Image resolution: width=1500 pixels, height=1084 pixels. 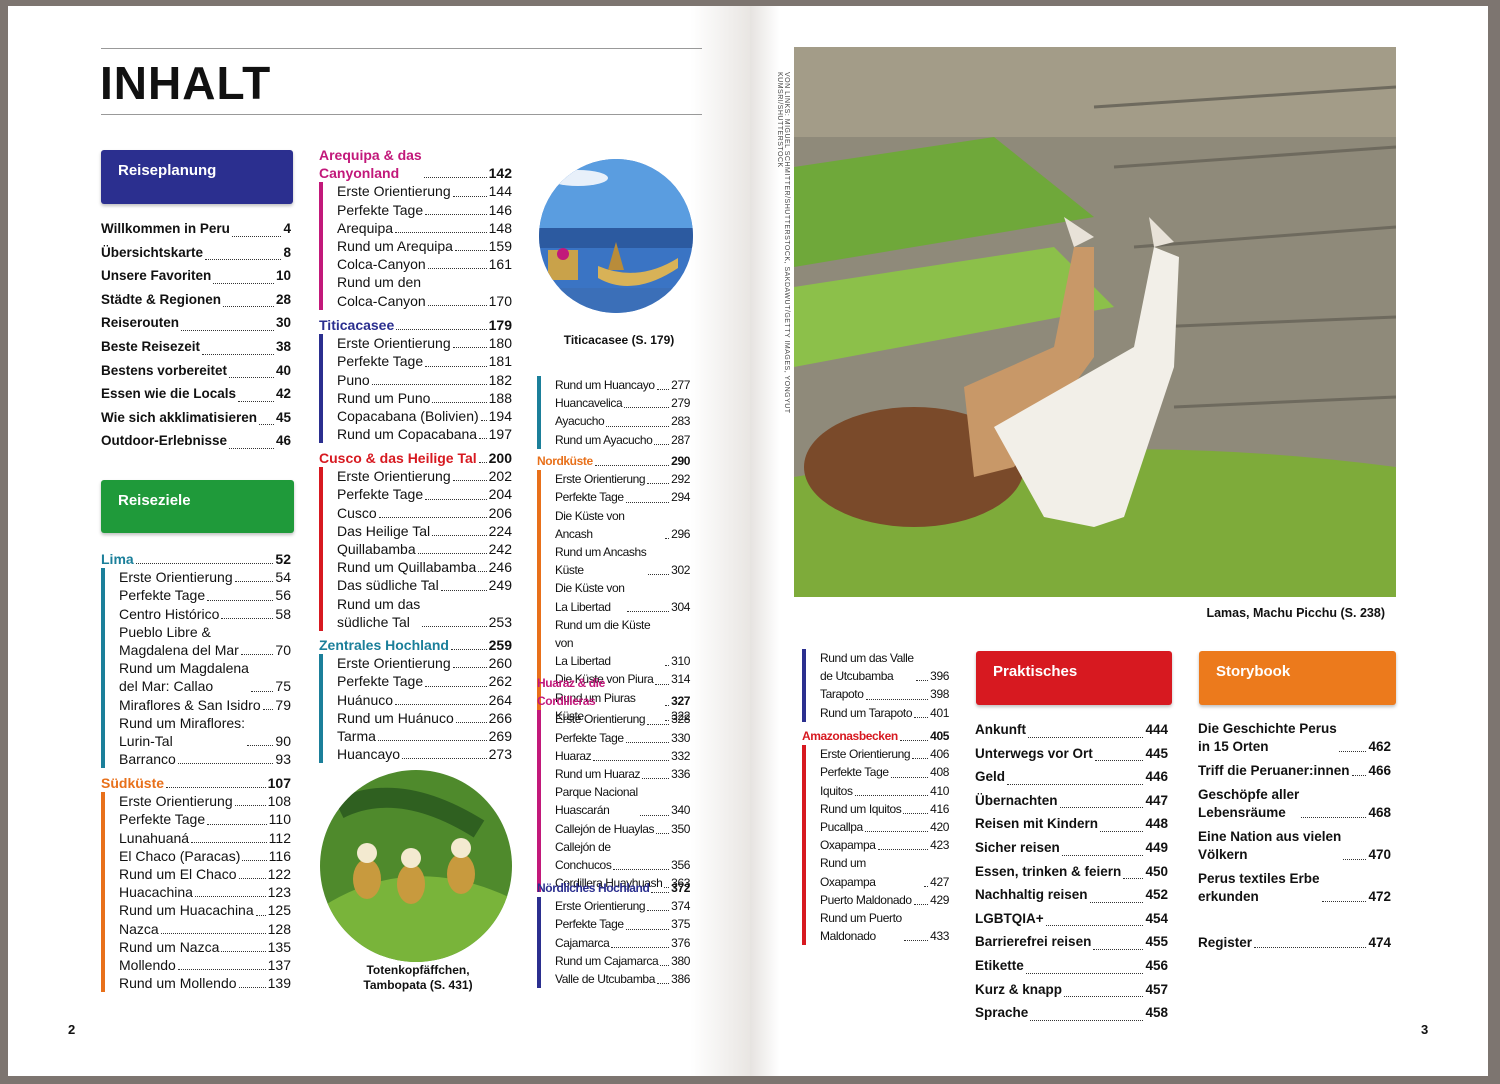 What do you see at coordinates (369, 754) in the screenshot?
I see `entry-label: Huancayo` at bounding box center [369, 754].